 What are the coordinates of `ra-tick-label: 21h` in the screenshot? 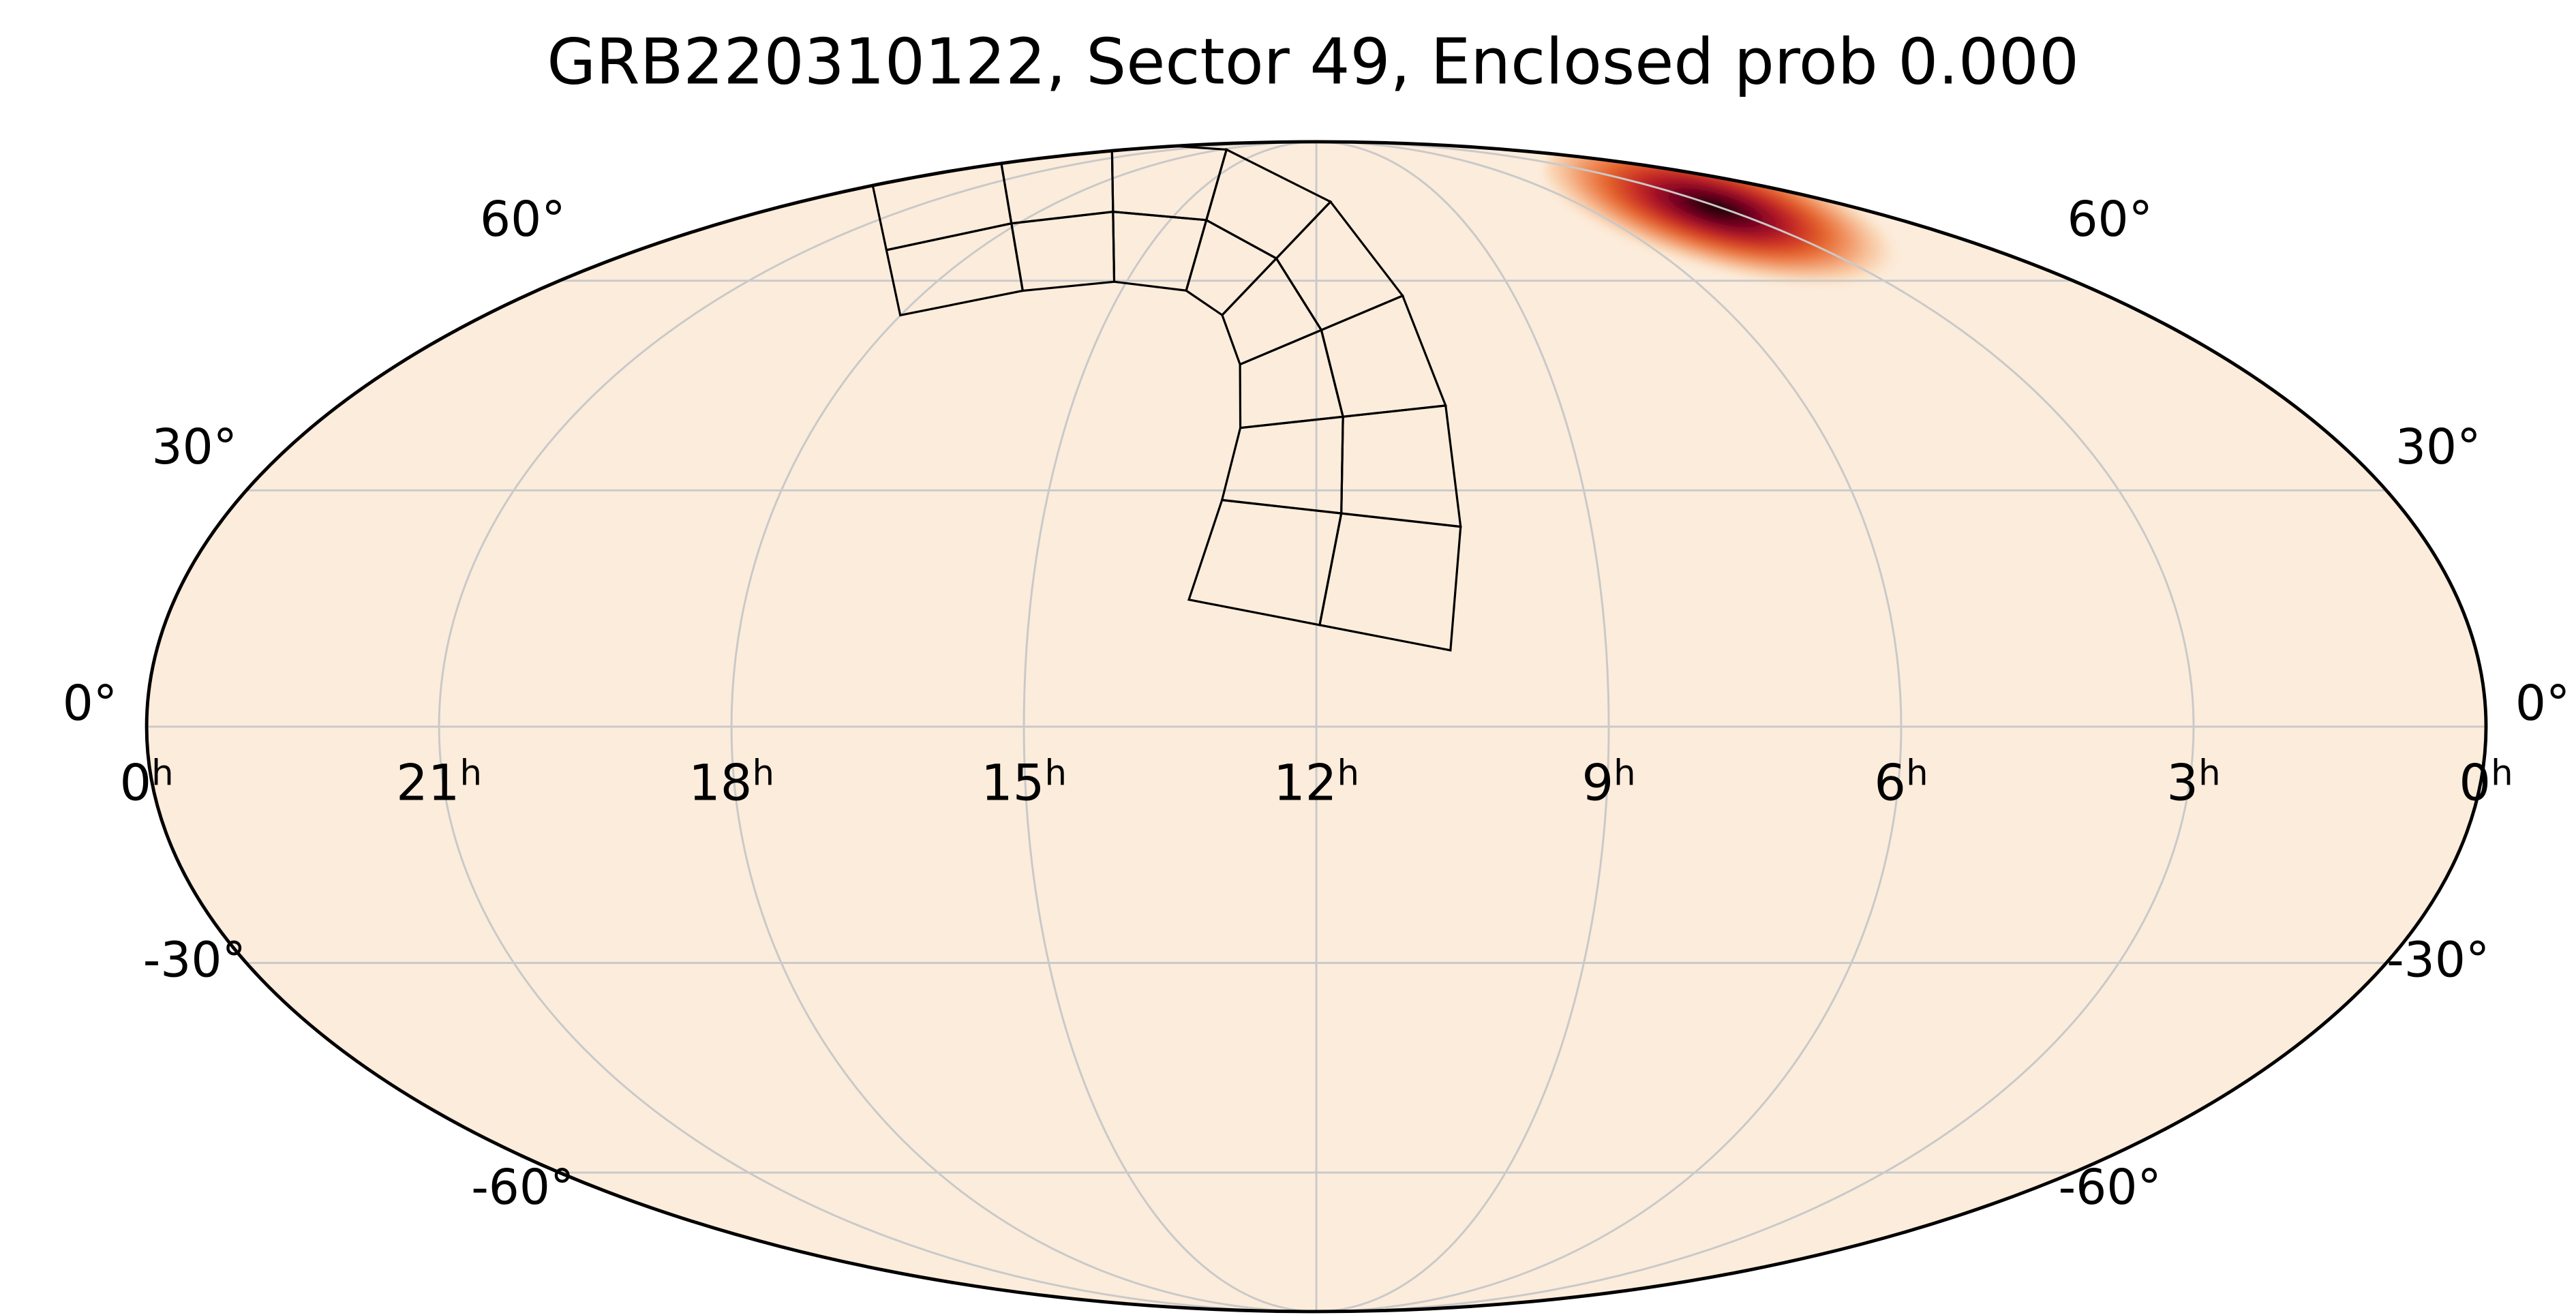 It's located at (439, 782).